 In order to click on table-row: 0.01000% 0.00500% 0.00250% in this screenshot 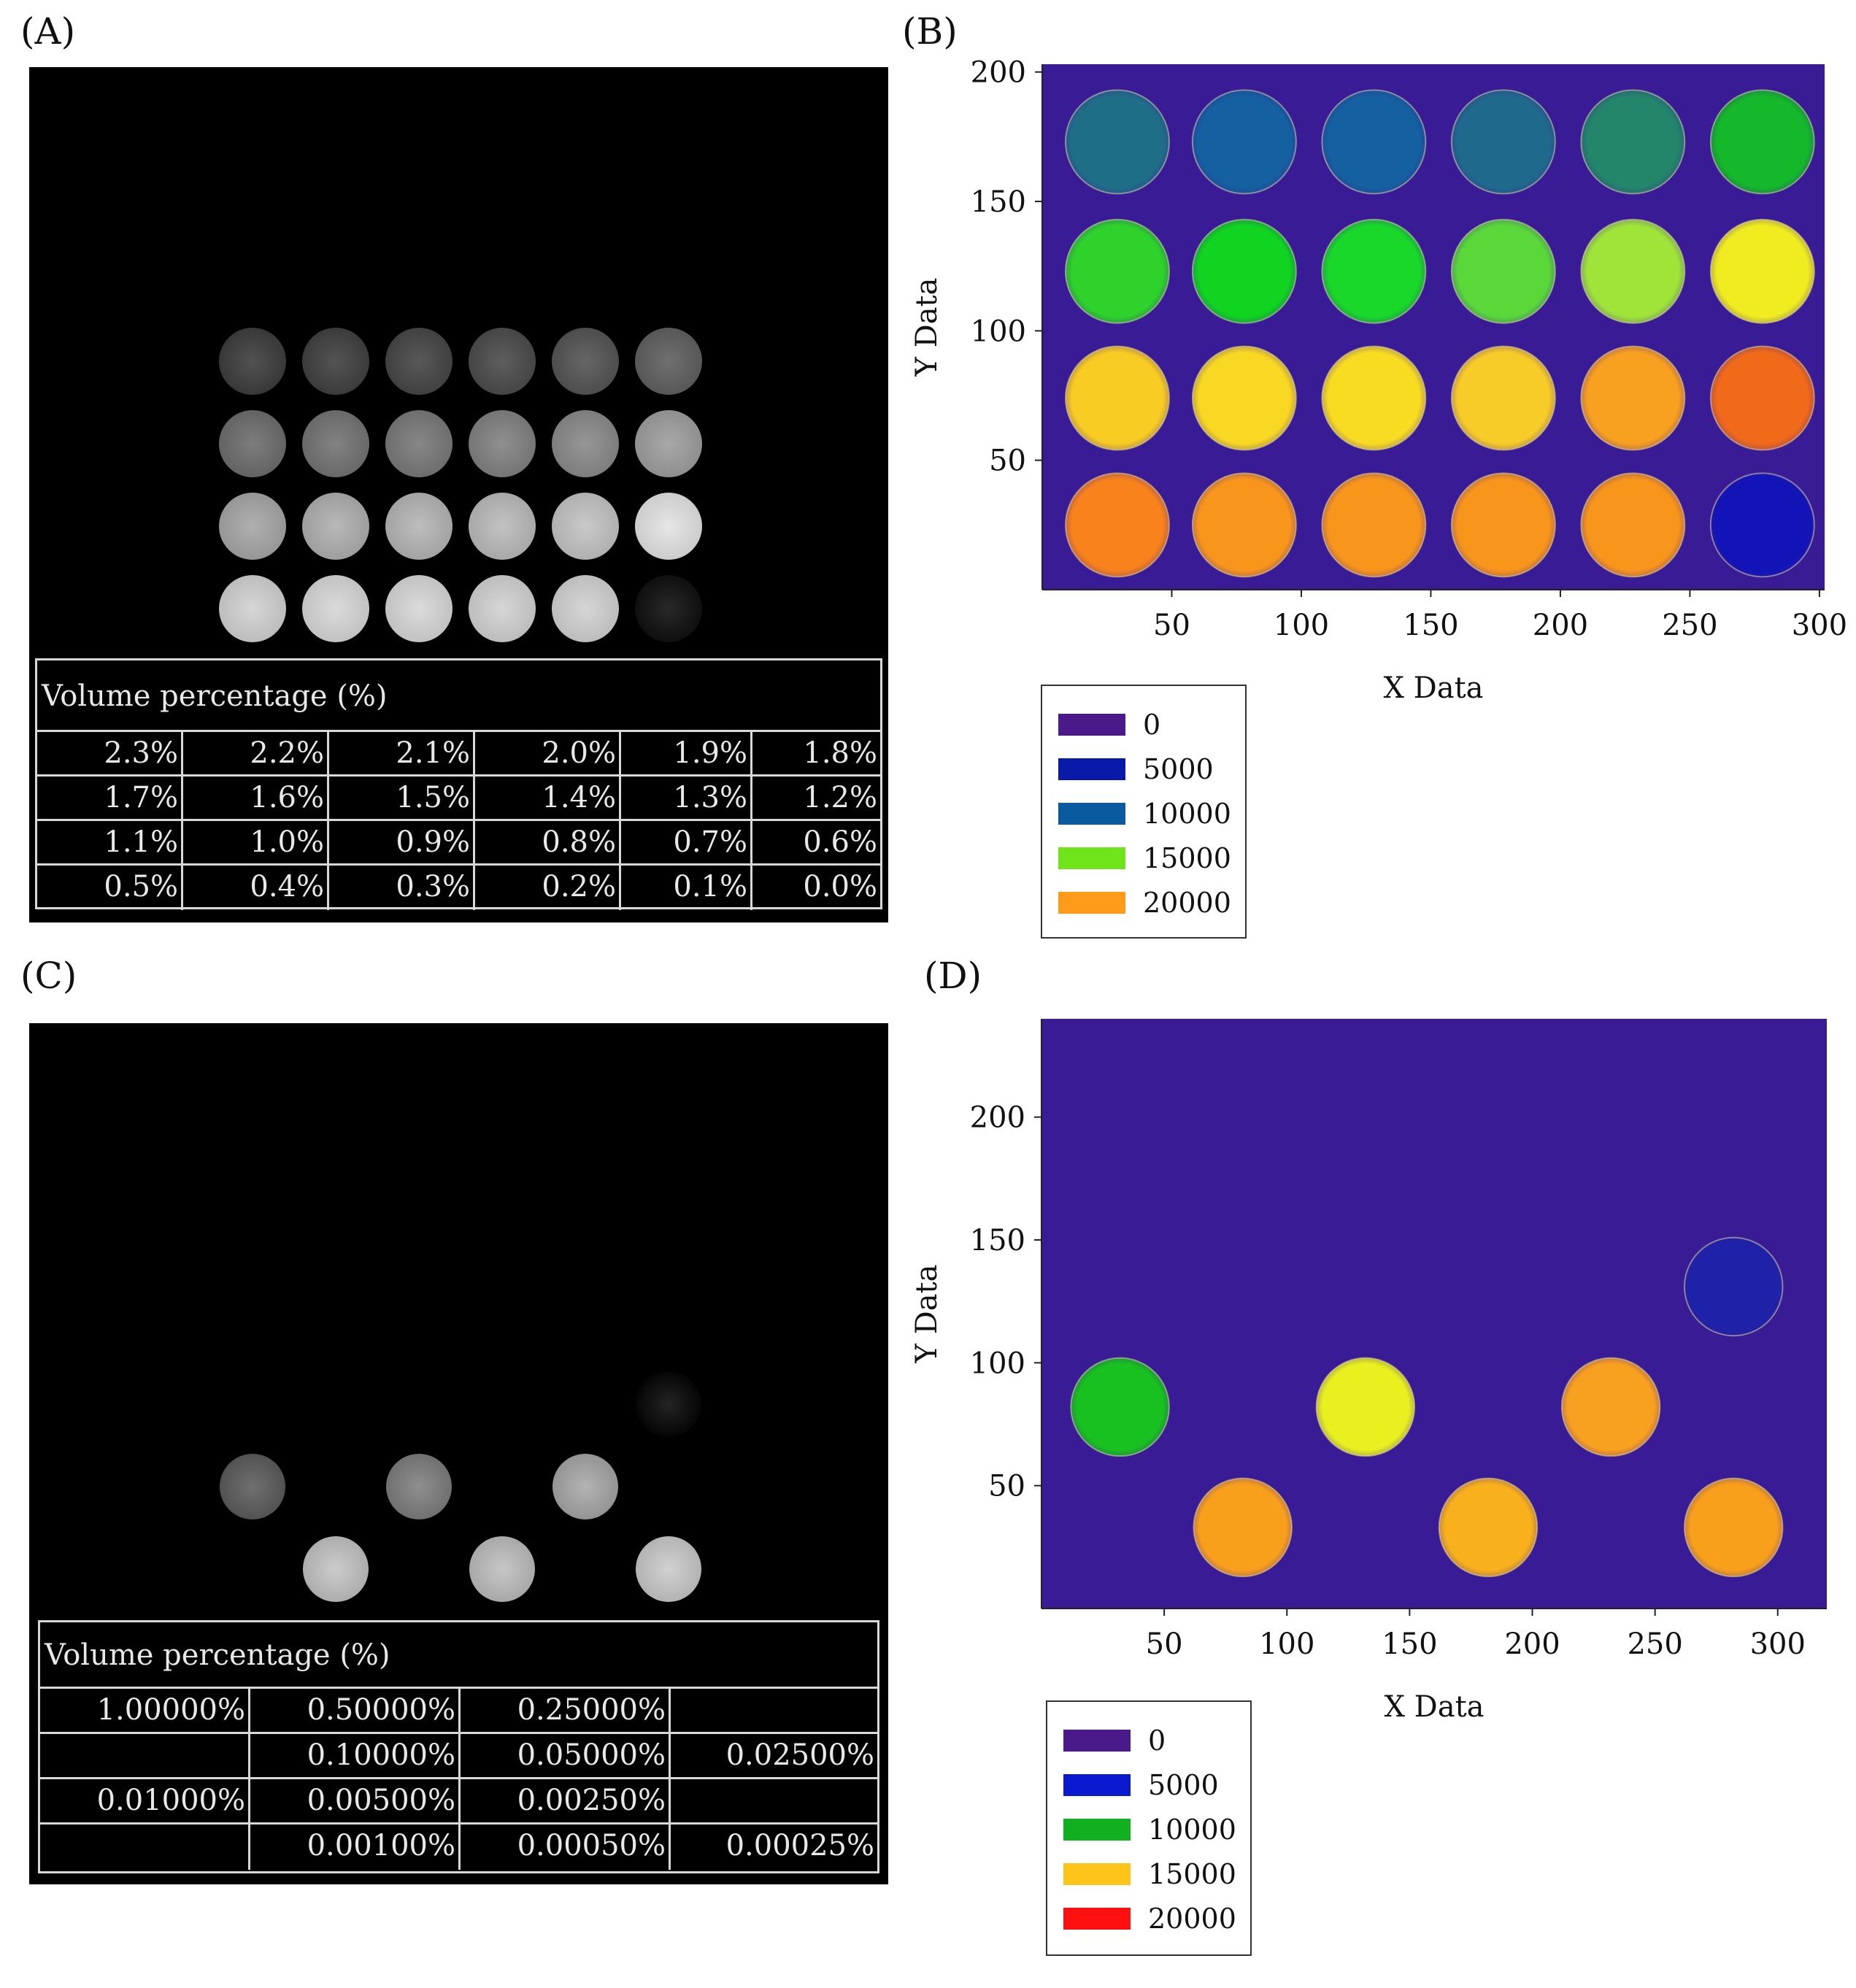, I will do `click(458, 1802)`.